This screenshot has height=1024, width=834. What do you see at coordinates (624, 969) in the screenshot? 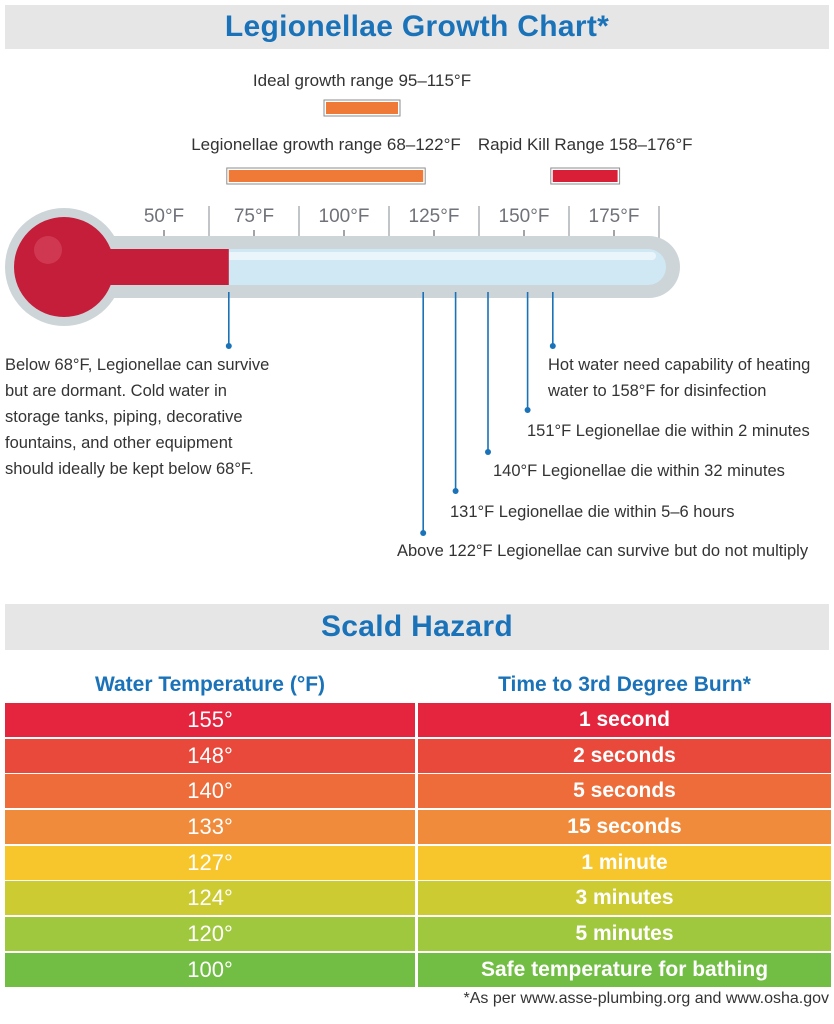
I see `burn-time-cell: Safe temperature for bathing` at bounding box center [624, 969].